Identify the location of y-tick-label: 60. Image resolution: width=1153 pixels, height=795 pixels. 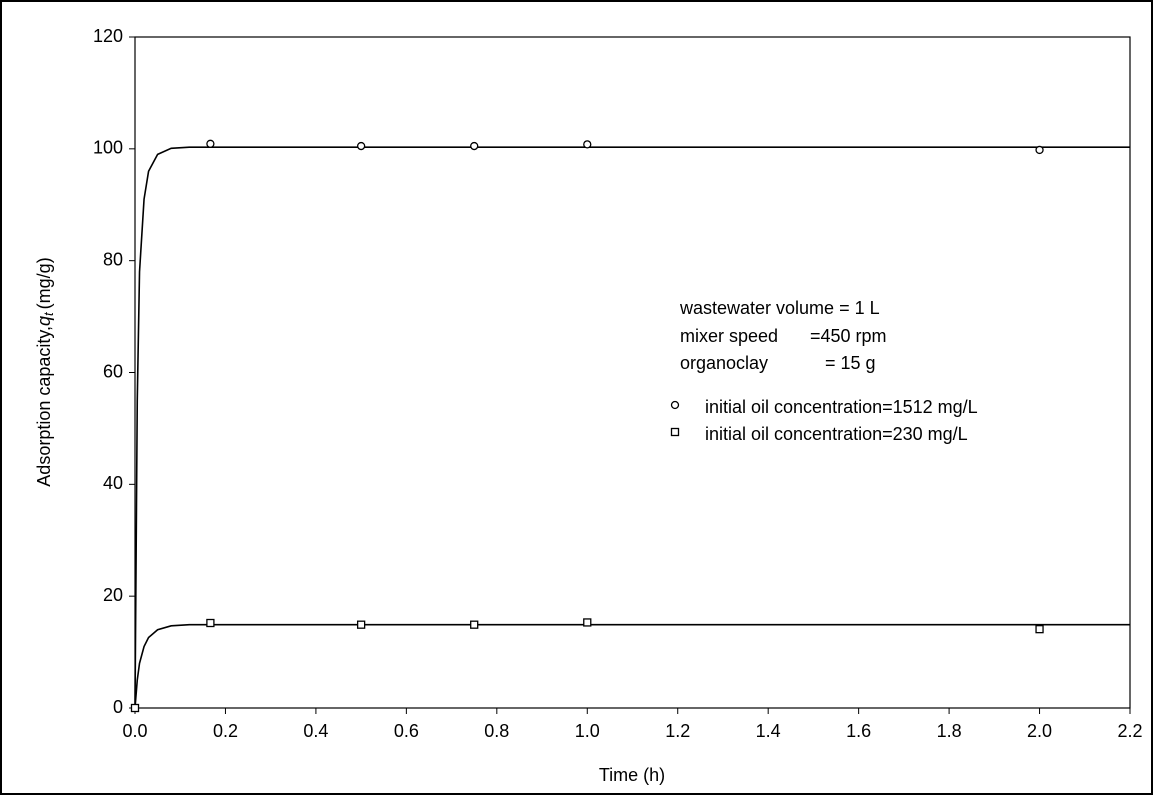
(113, 371).